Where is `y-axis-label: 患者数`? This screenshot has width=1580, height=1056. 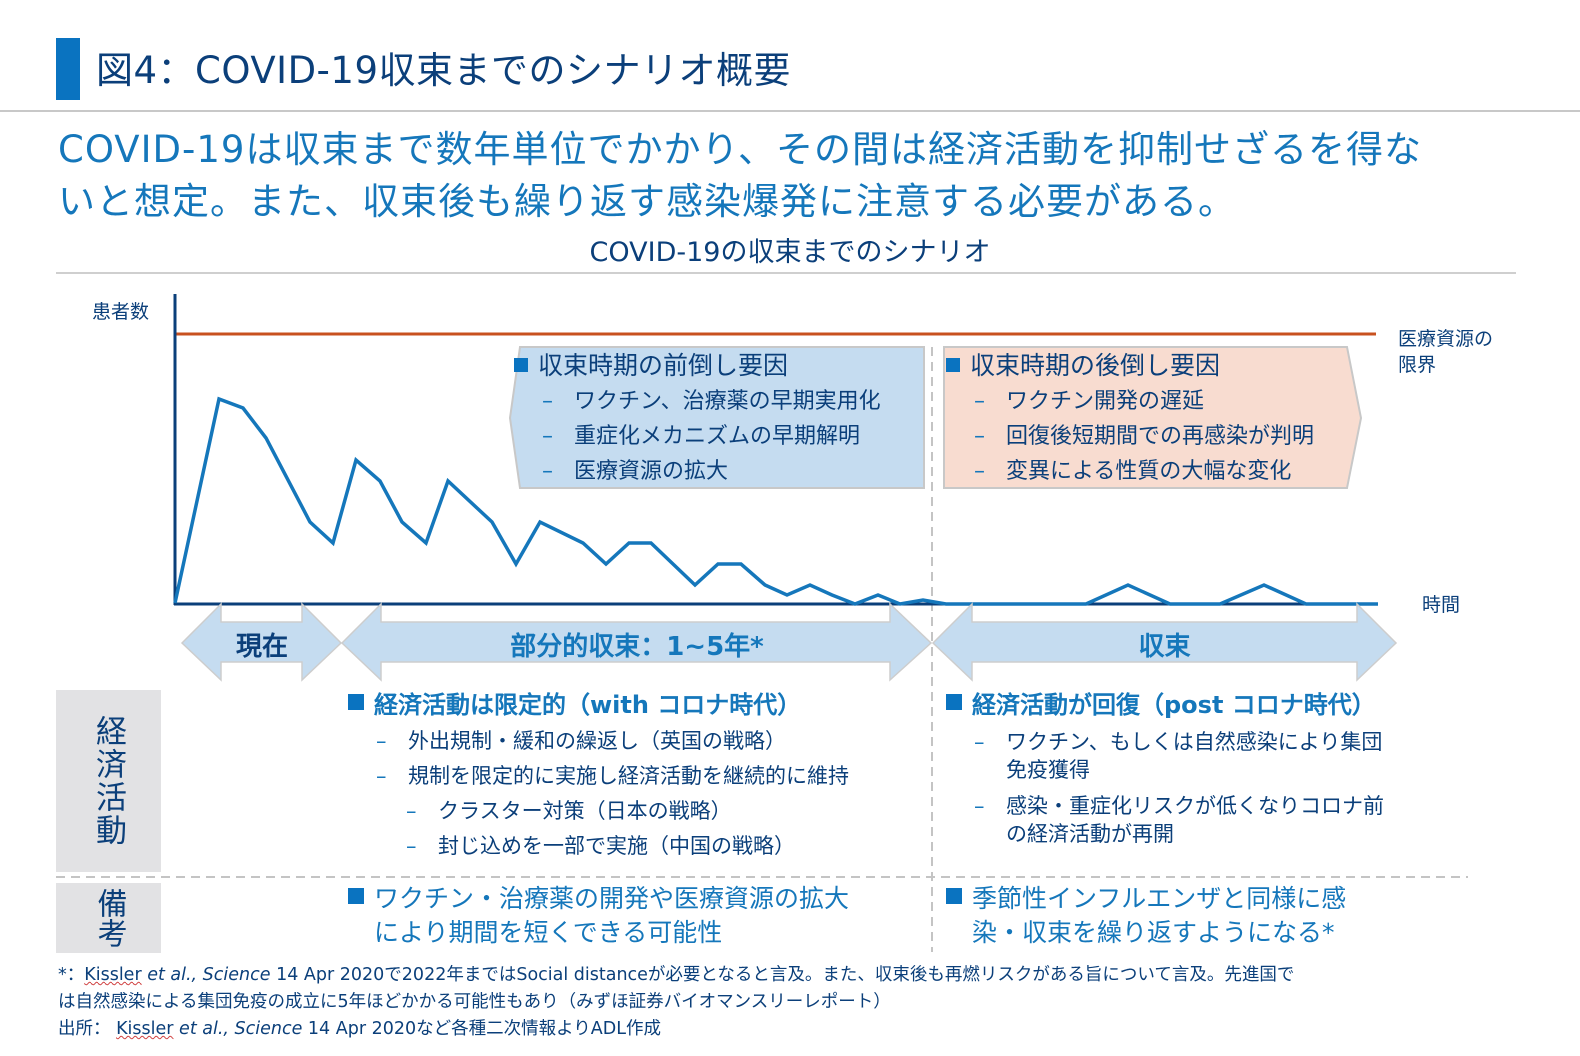 y-axis-label: 患者数 is located at coordinates (121, 312).